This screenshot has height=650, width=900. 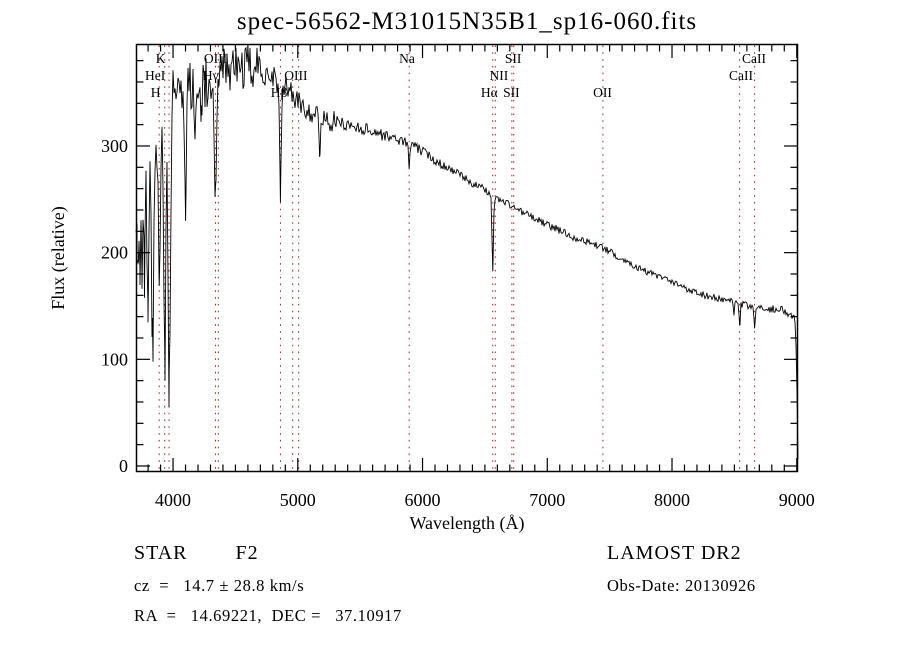 What do you see at coordinates (58, 257) in the screenshot?
I see `y-axis-label: Flux (relative)` at bounding box center [58, 257].